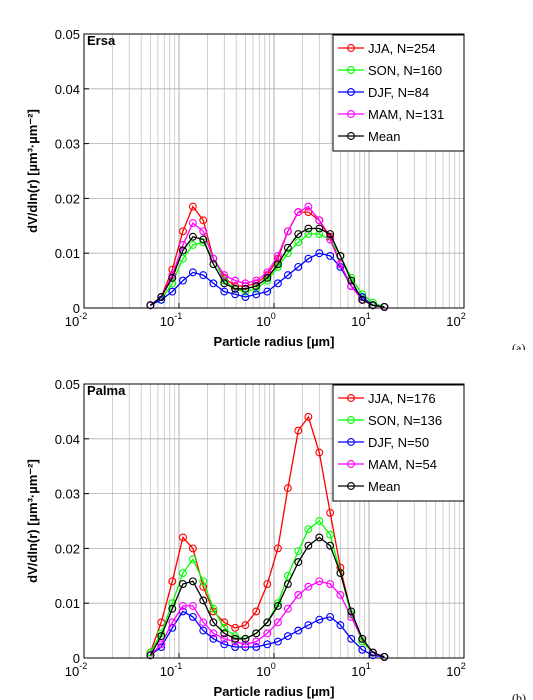  What do you see at coordinates (67, 144) in the screenshot?
I see `y-tick-label: 0.03` at bounding box center [67, 144].